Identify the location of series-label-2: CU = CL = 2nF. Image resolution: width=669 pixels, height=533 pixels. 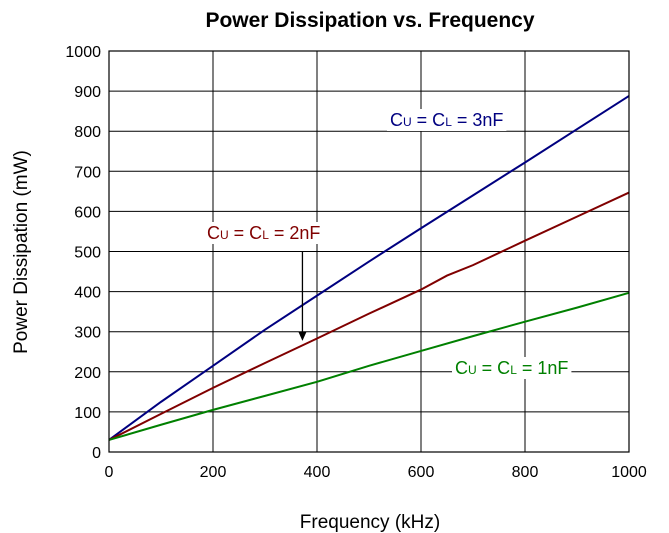
(263, 233).